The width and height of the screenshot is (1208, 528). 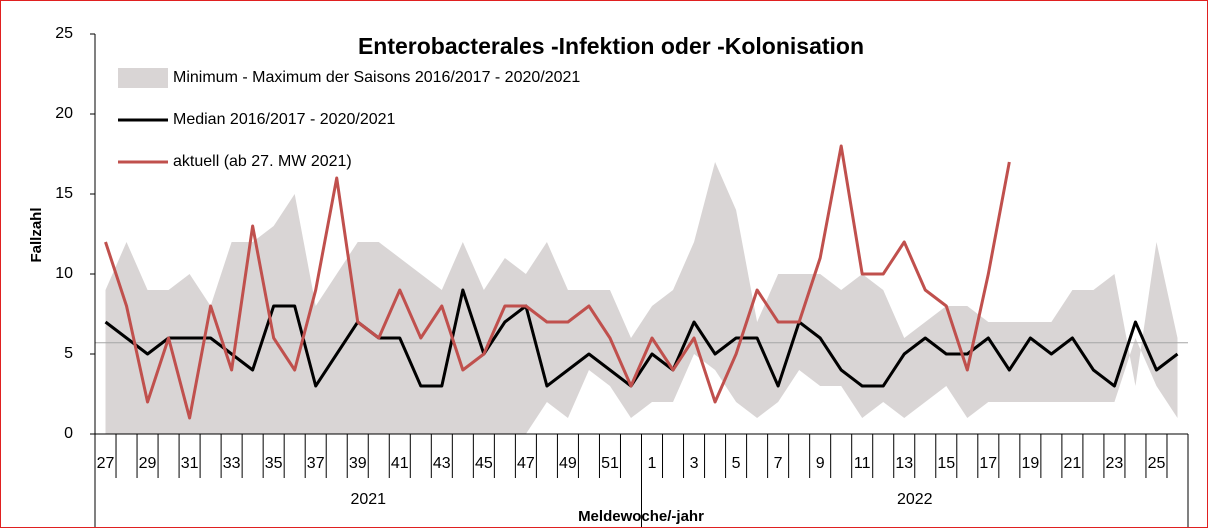 What do you see at coordinates (262, 161) in the screenshot?
I see `legend-label: aktuell (ab 27. MW 2021)` at bounding box center [262, 161].